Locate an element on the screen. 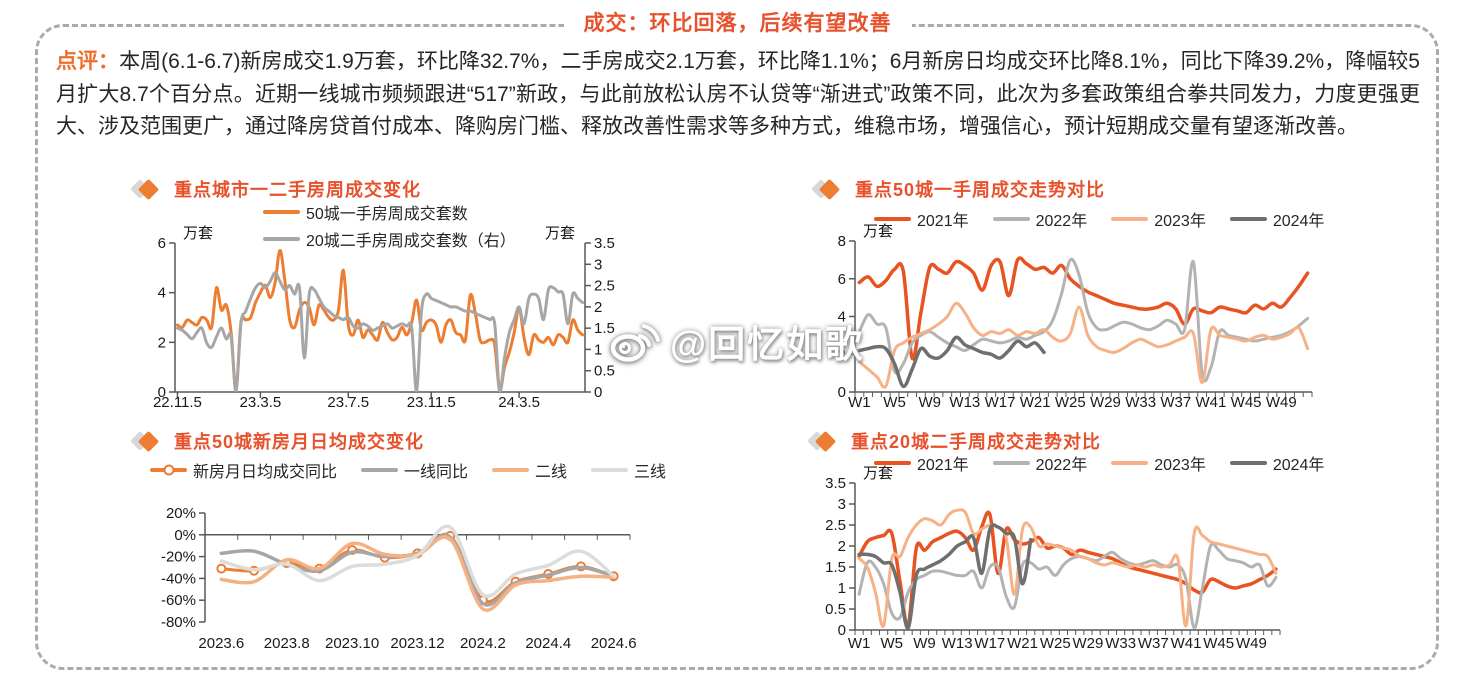  chart2-header: 重点50城一手周成交走势对比 is located at coordinates (958, 189).